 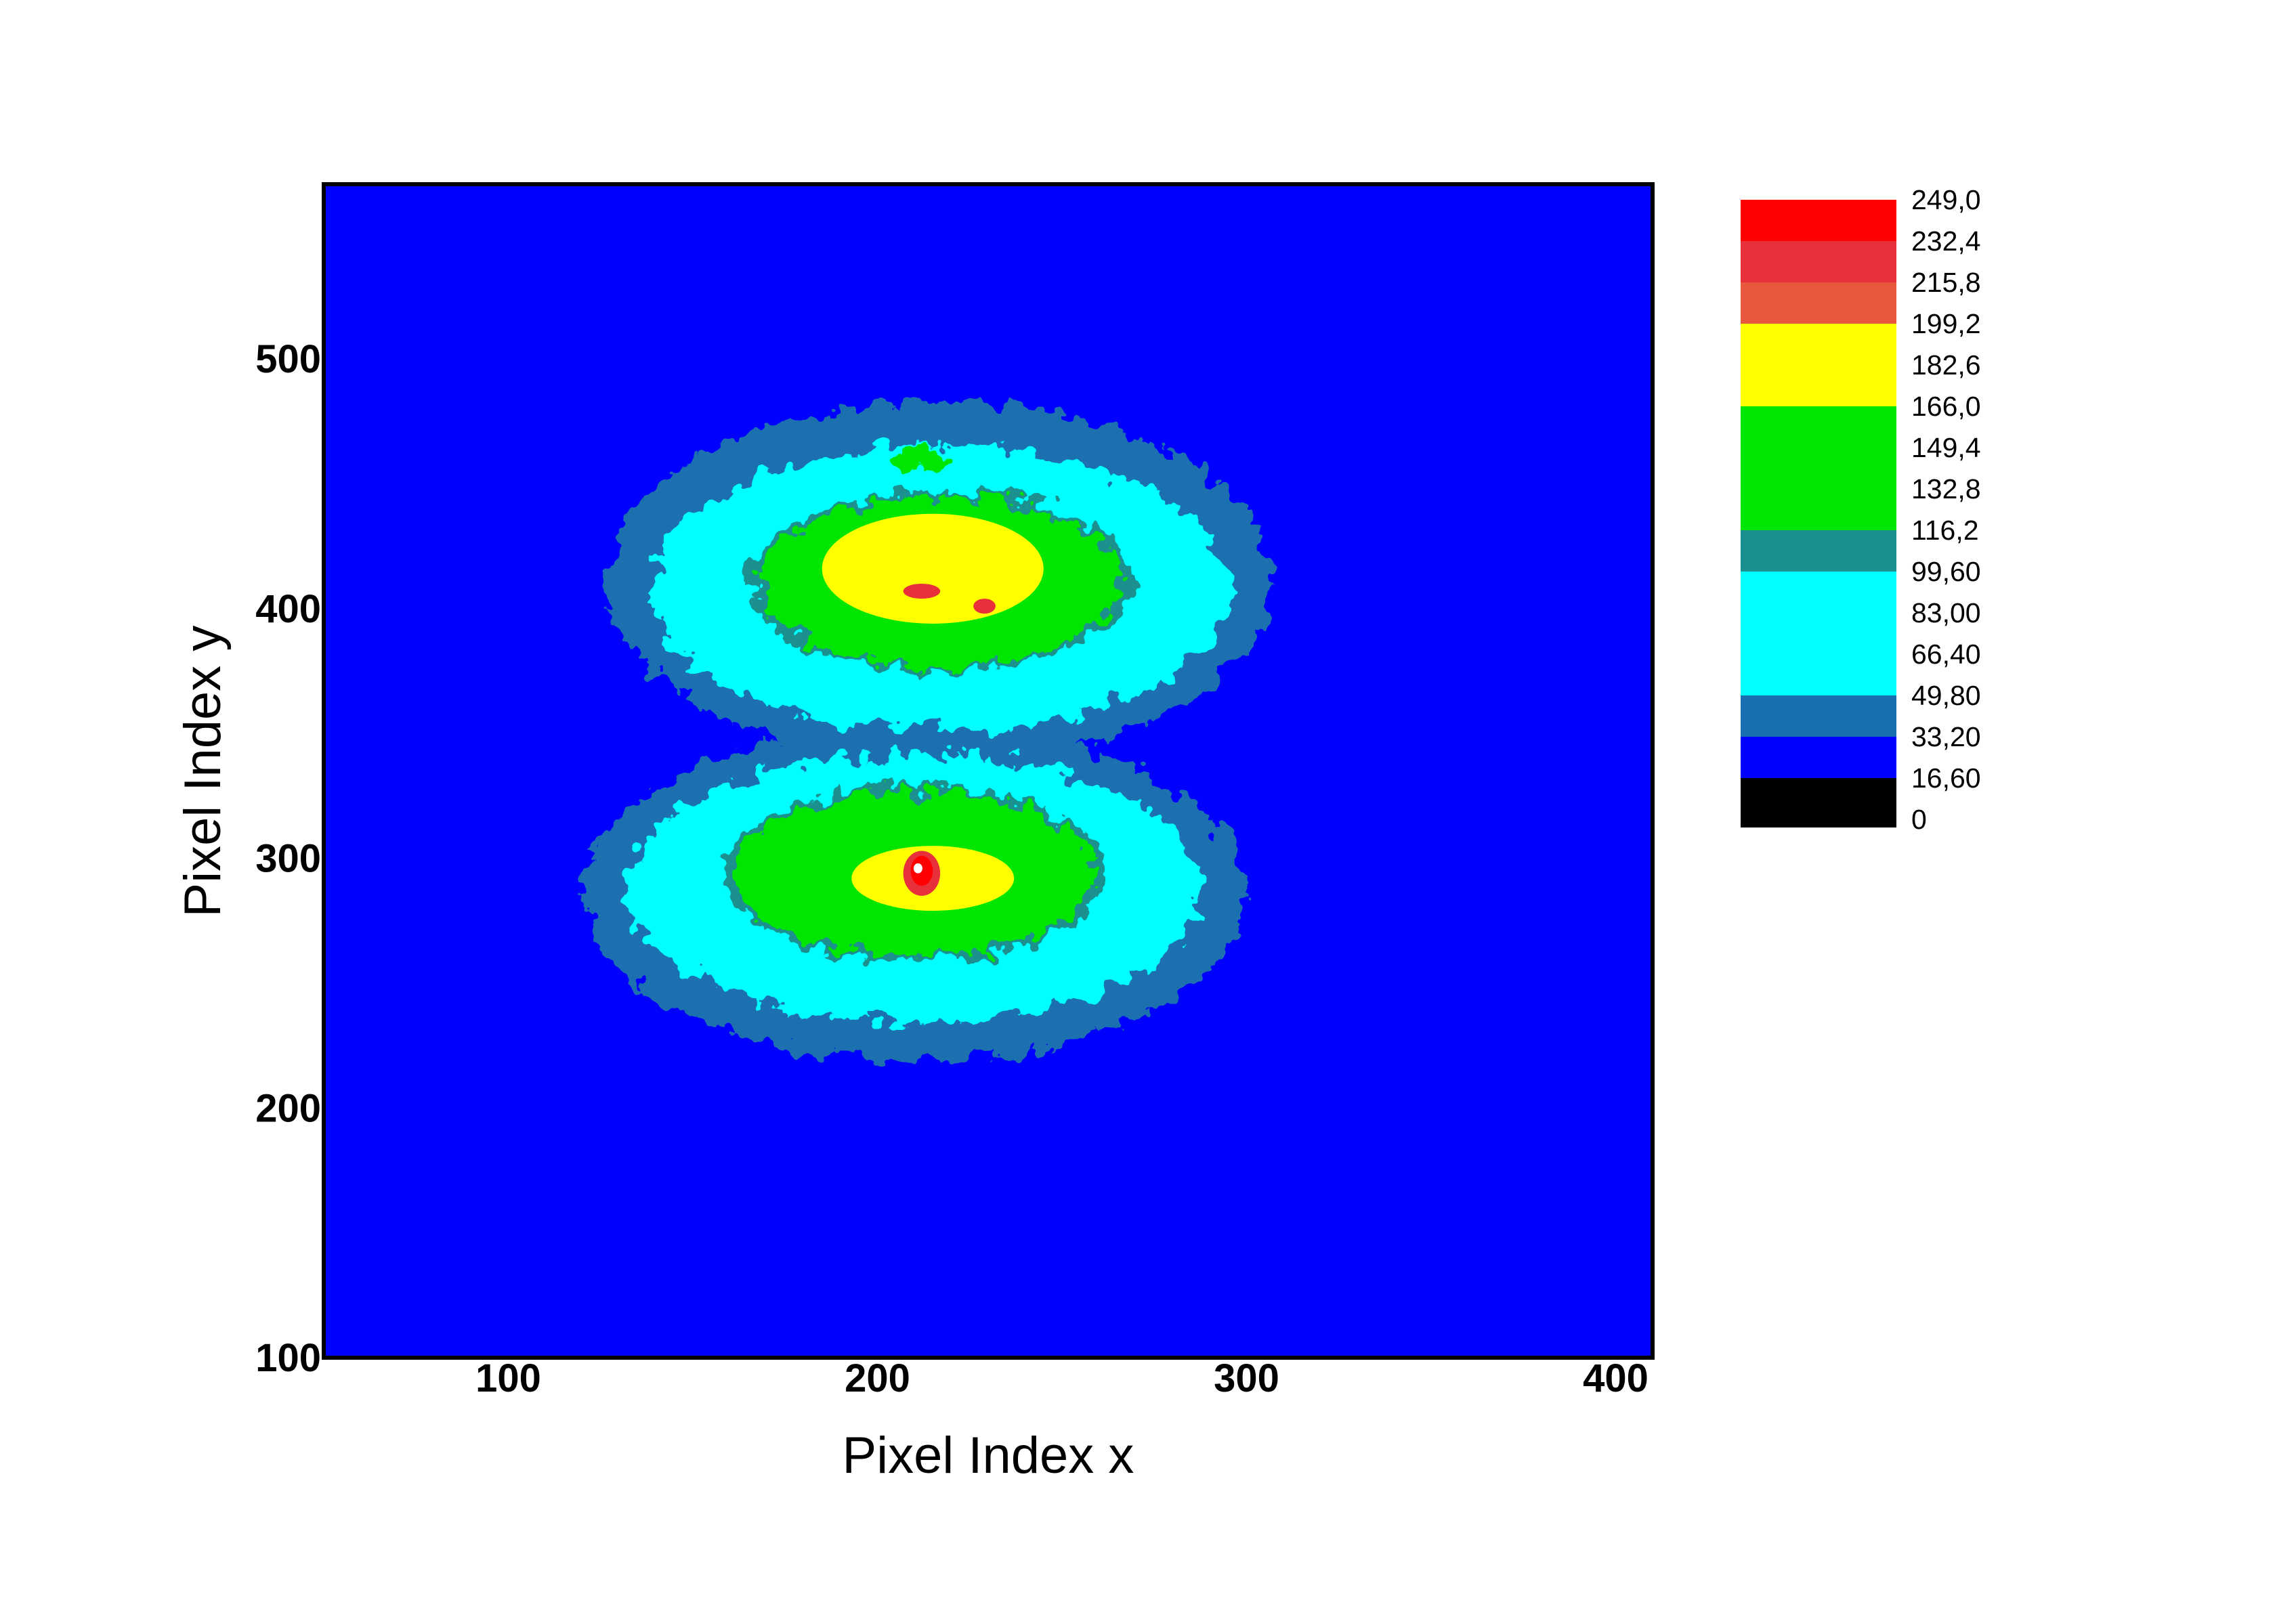 What do you see at coordinates (1946, 736) in the screenshot?
I see `legend-label: 33,20` at bounding box center [1946, 736].